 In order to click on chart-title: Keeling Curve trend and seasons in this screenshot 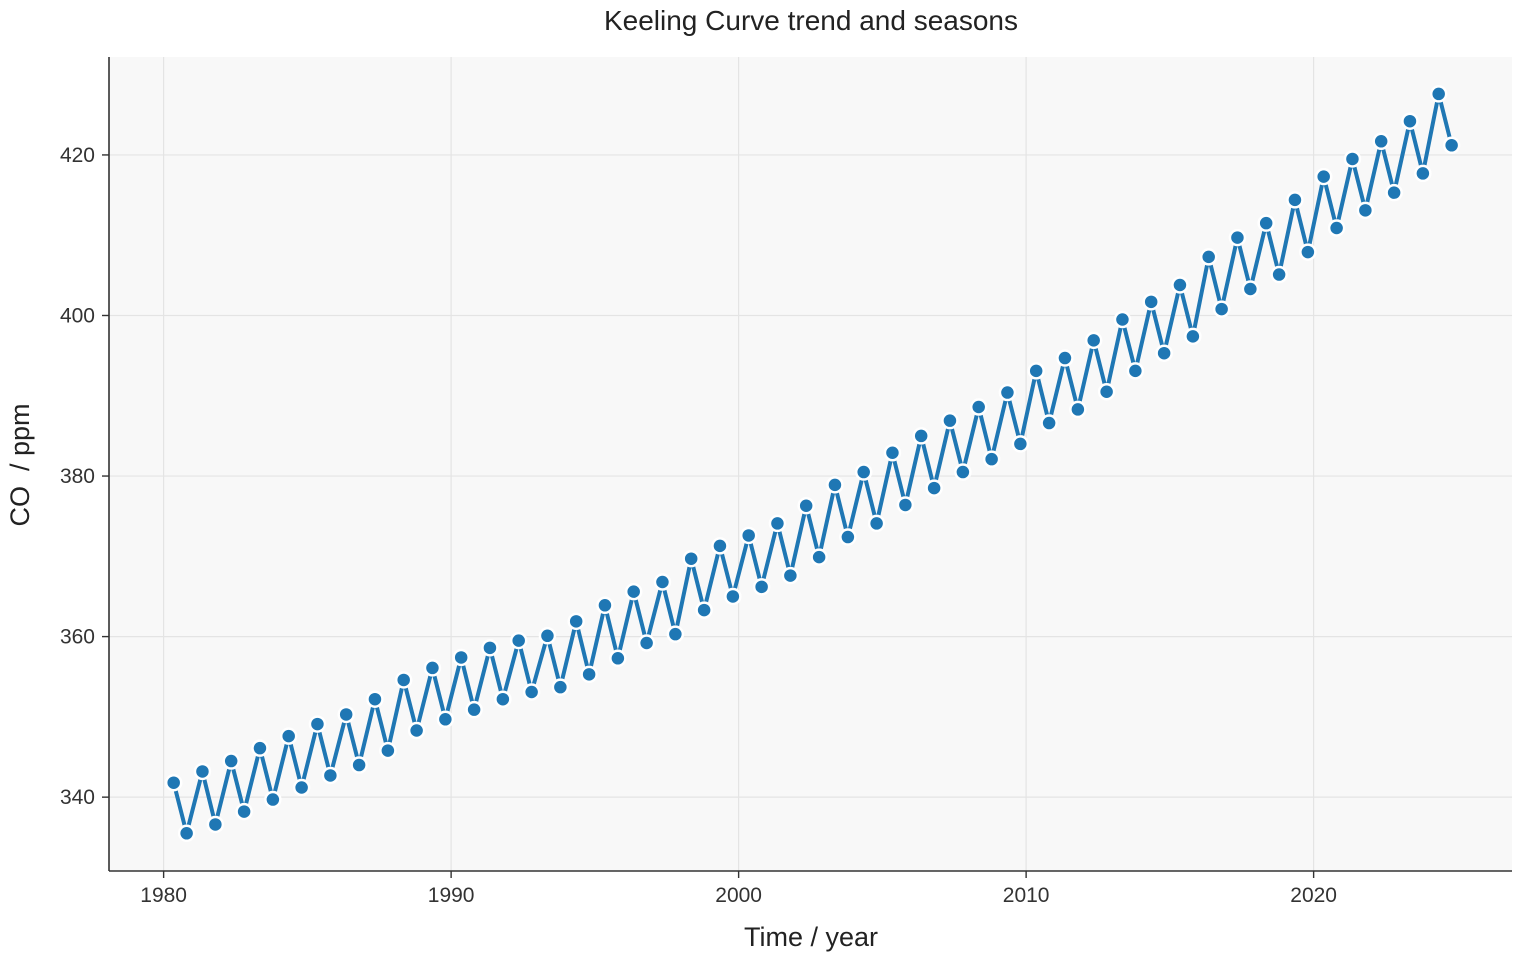, I will do `click(811, 20)`.